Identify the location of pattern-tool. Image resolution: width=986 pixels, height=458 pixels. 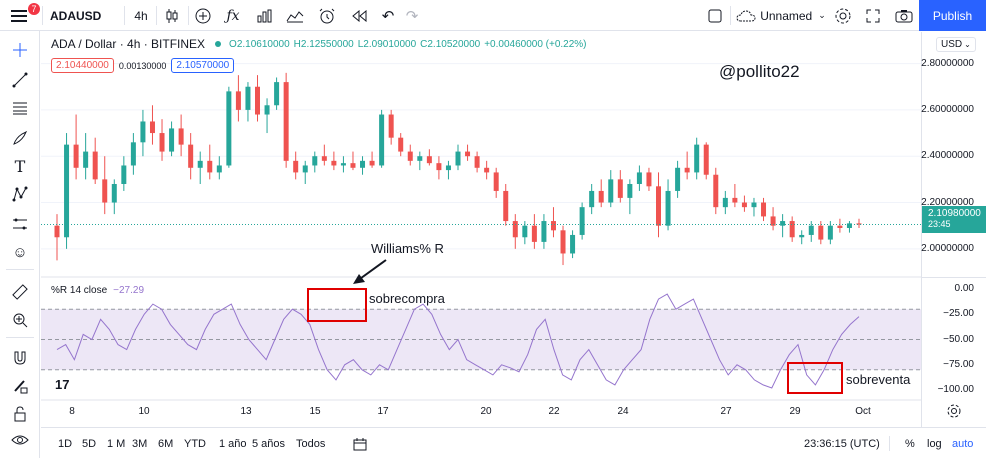
(20, 194).